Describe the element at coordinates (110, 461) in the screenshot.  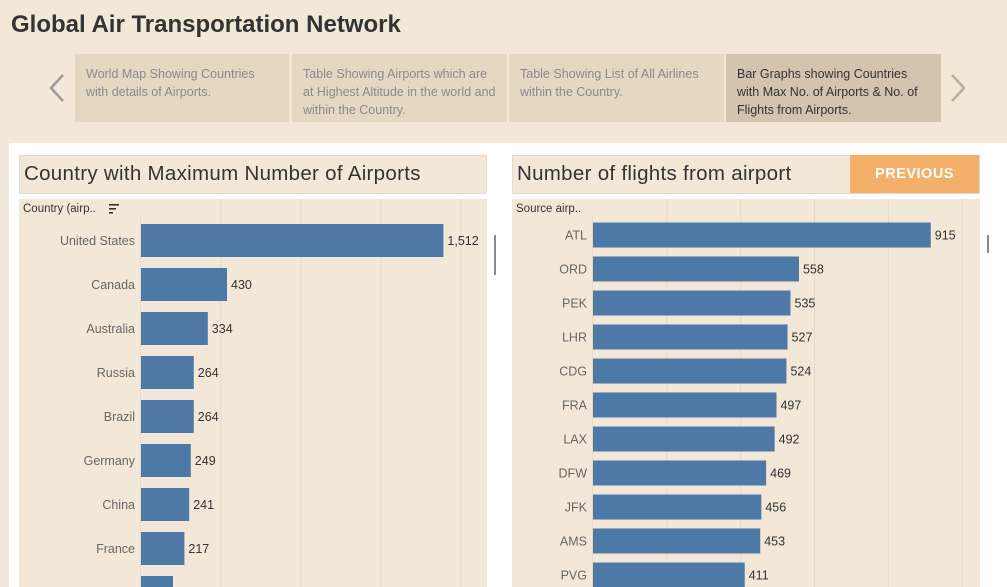
I see `category-label: Germany` at that location.